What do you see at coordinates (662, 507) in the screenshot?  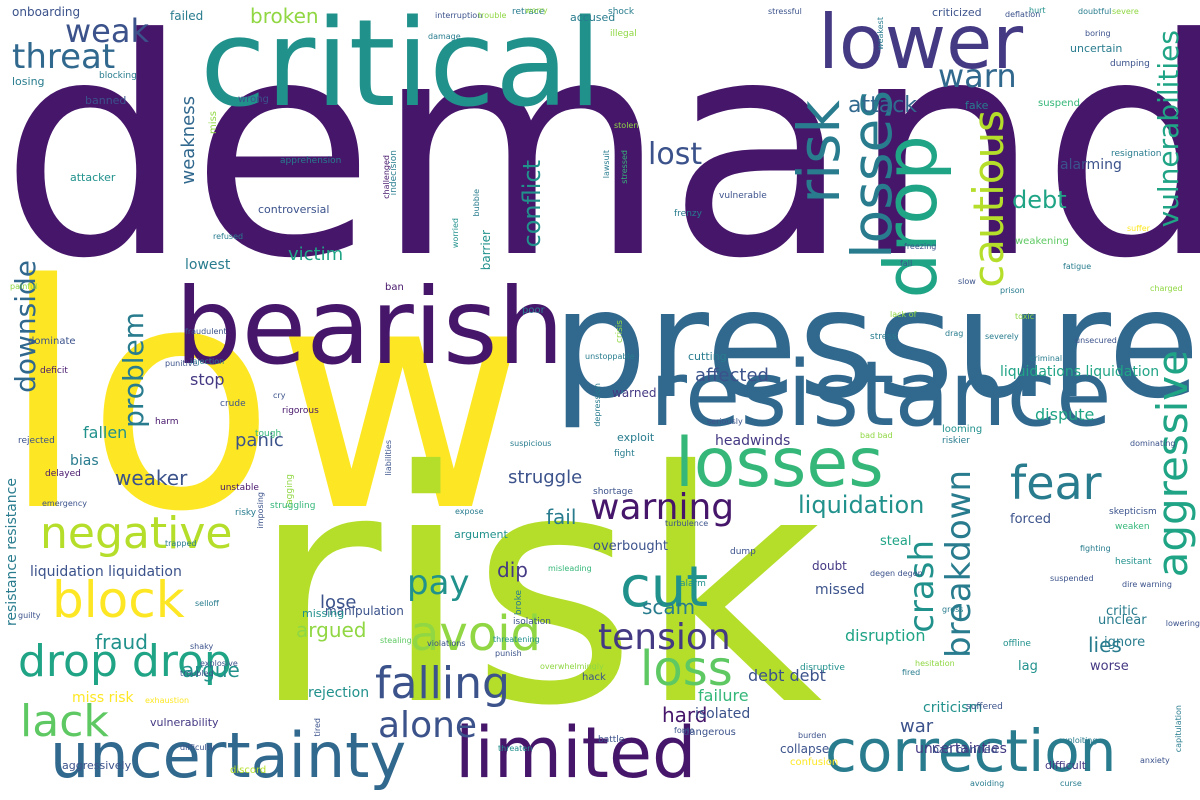 I see `word-warning: warning` at bounding box center [662, 507].